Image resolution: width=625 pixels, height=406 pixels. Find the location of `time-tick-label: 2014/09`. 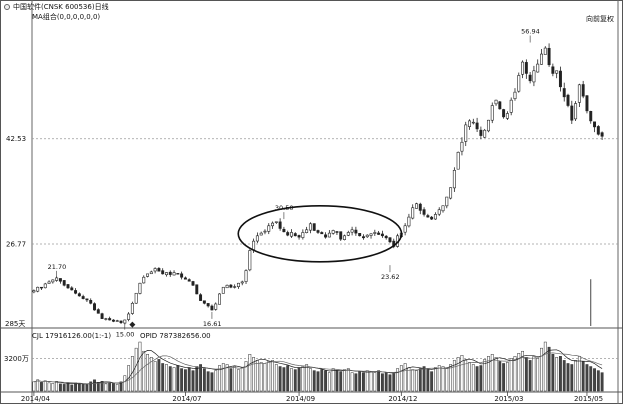

time-tick-label: 2014/09 is located at coordinates (300, 399).